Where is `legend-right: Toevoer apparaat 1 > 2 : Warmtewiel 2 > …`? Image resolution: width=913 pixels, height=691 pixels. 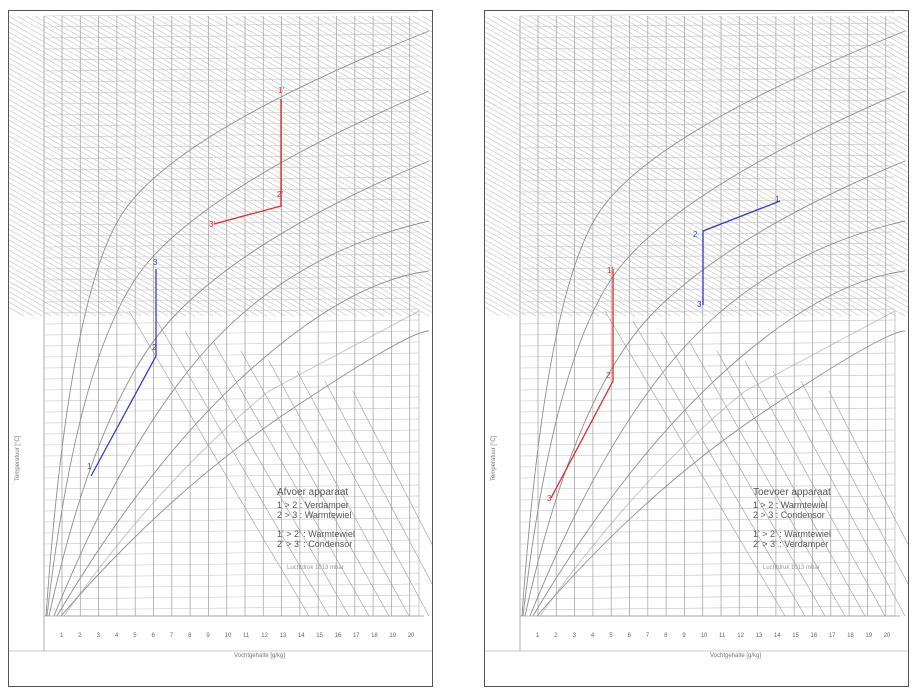 legend-right: Toevoer apparaat 1 > 2 : Warmtewiel 2 > … is located at coordinates (792, 530).